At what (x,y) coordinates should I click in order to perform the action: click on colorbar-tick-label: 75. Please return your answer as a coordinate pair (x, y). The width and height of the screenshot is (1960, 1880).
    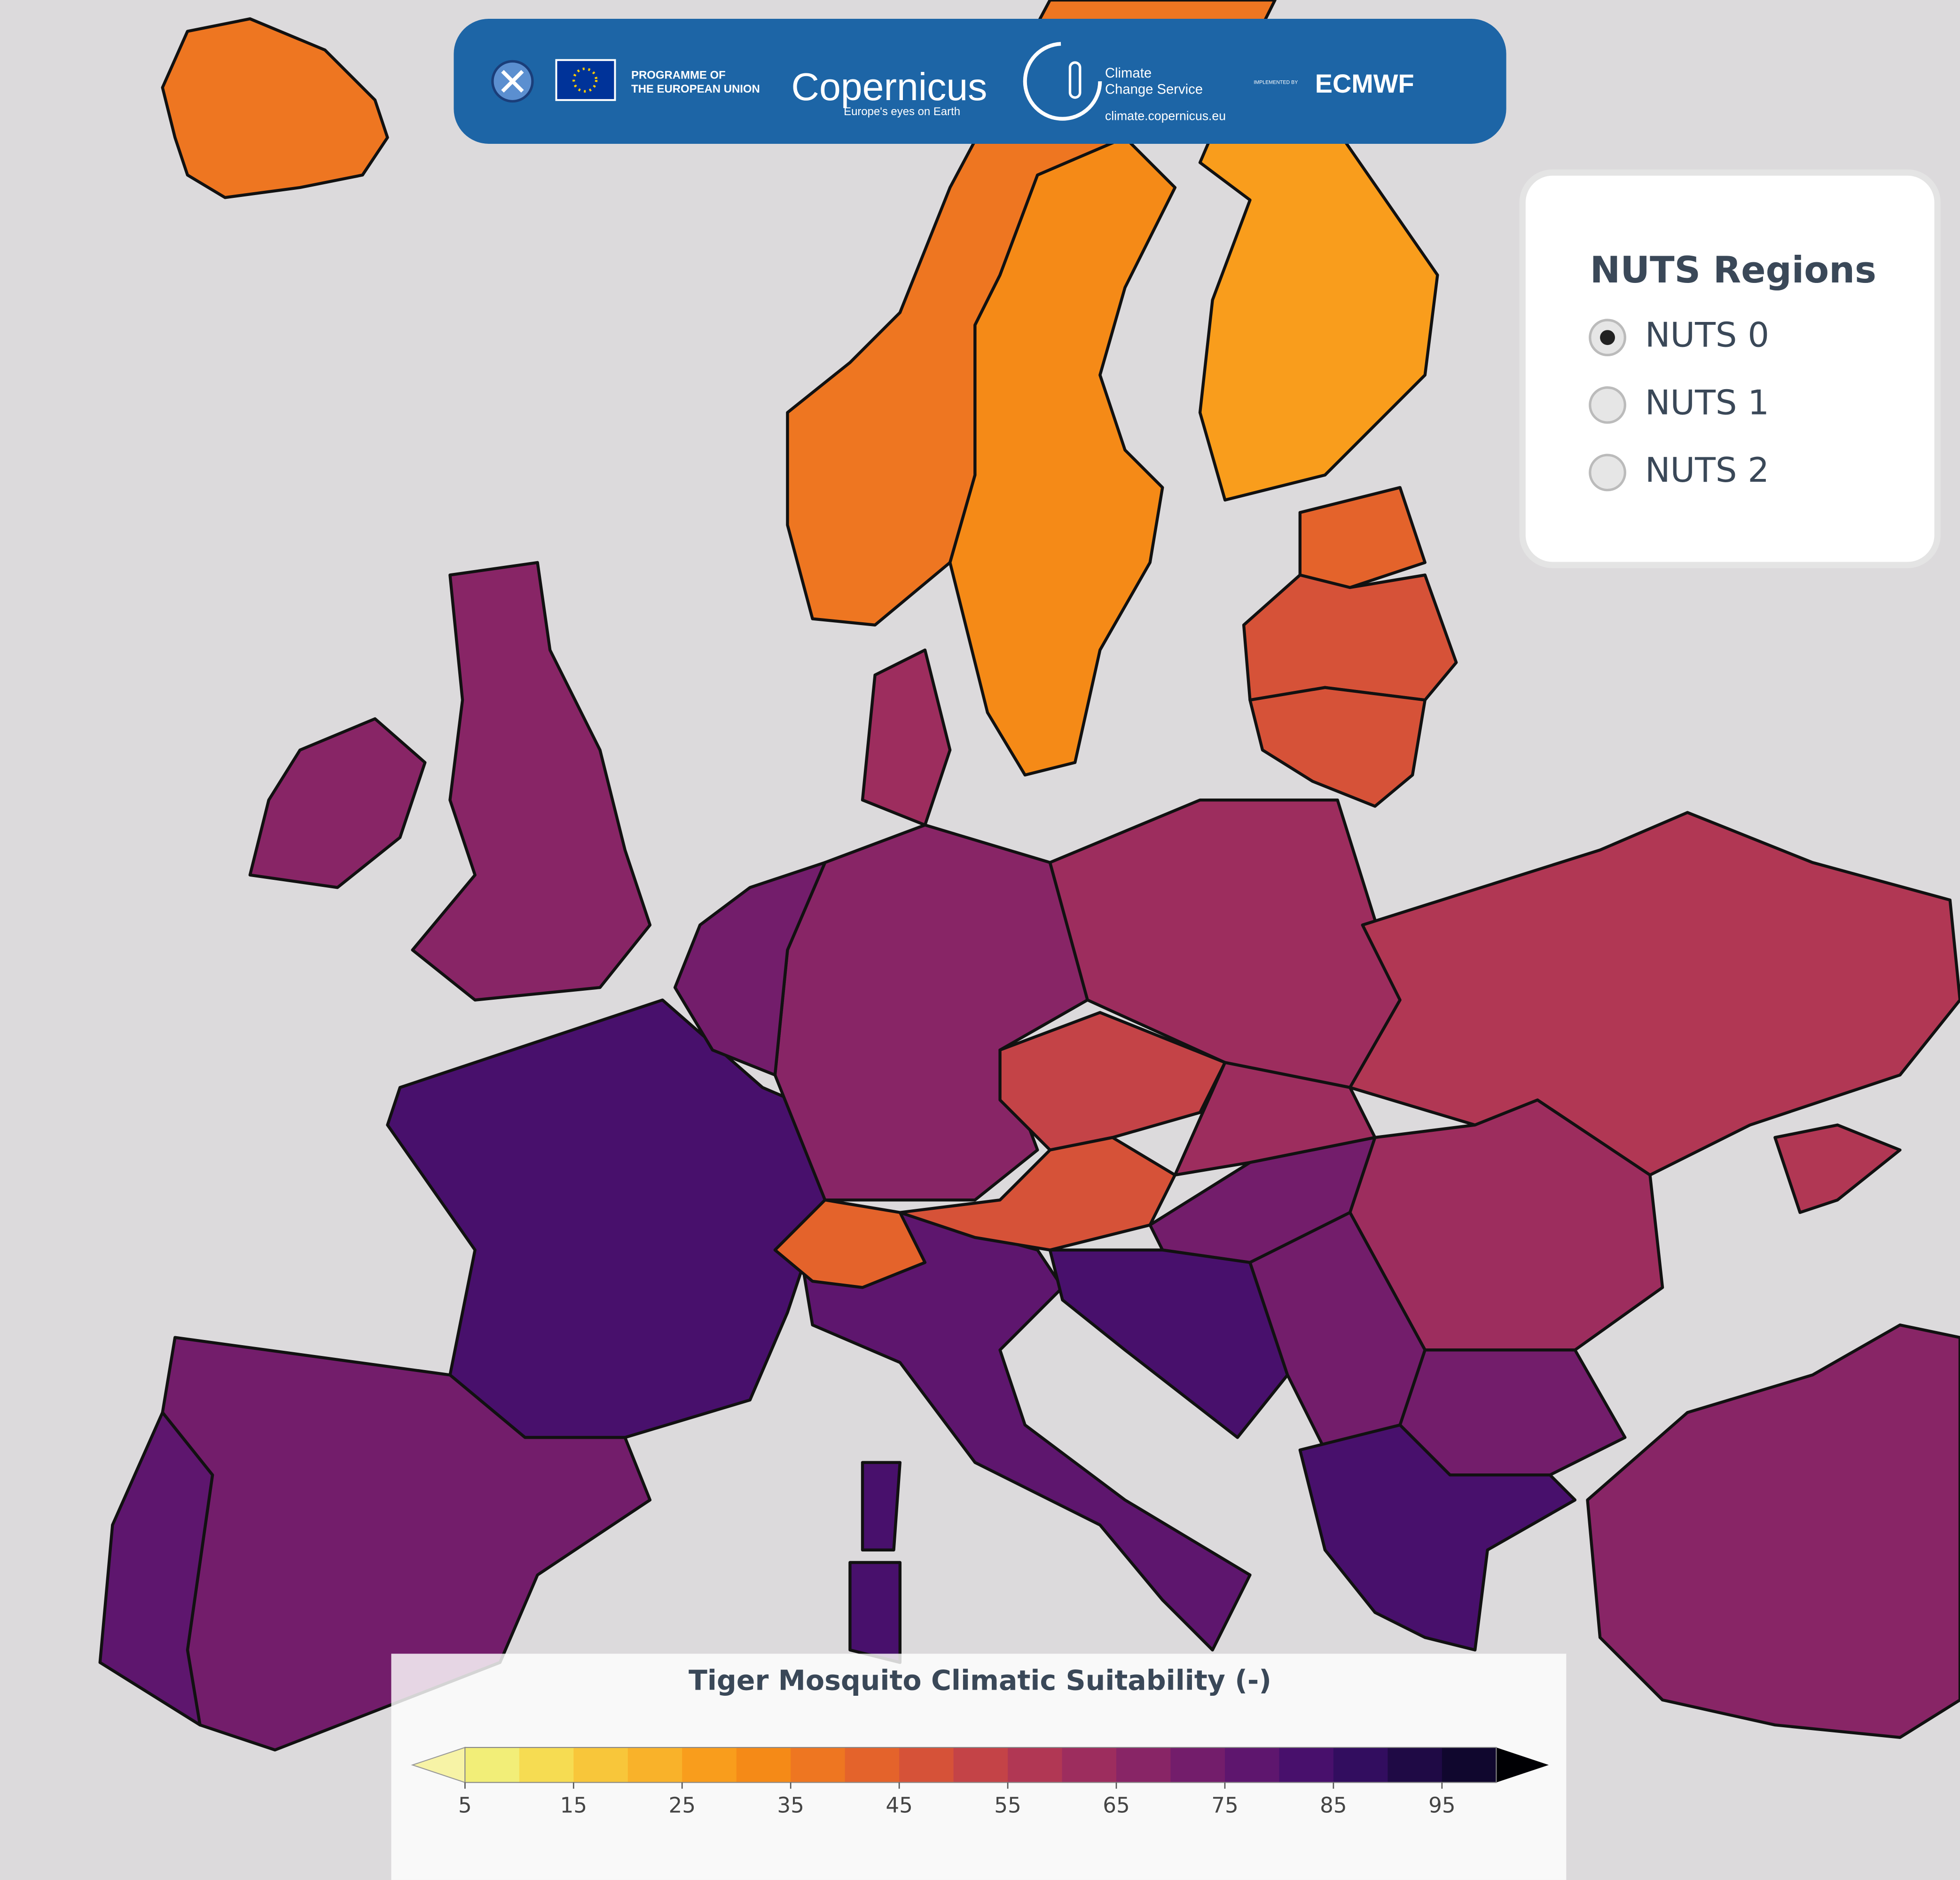
    Looking at the image, I should click on (1225, 1805).